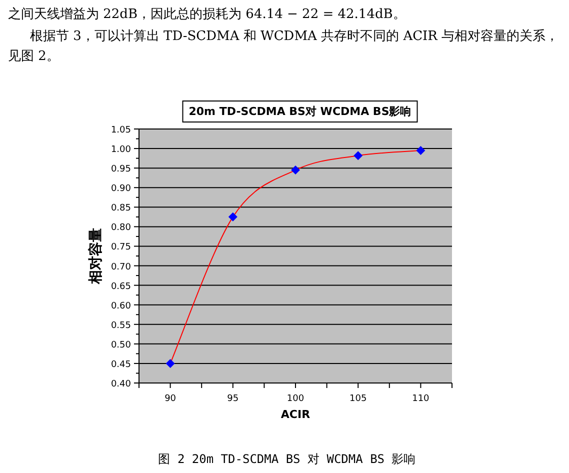 This screenshot has width=569, height=473. Describe the element at coordinates (358, 399) in the screenshot. I see `x-tick-label: 105` at that location.